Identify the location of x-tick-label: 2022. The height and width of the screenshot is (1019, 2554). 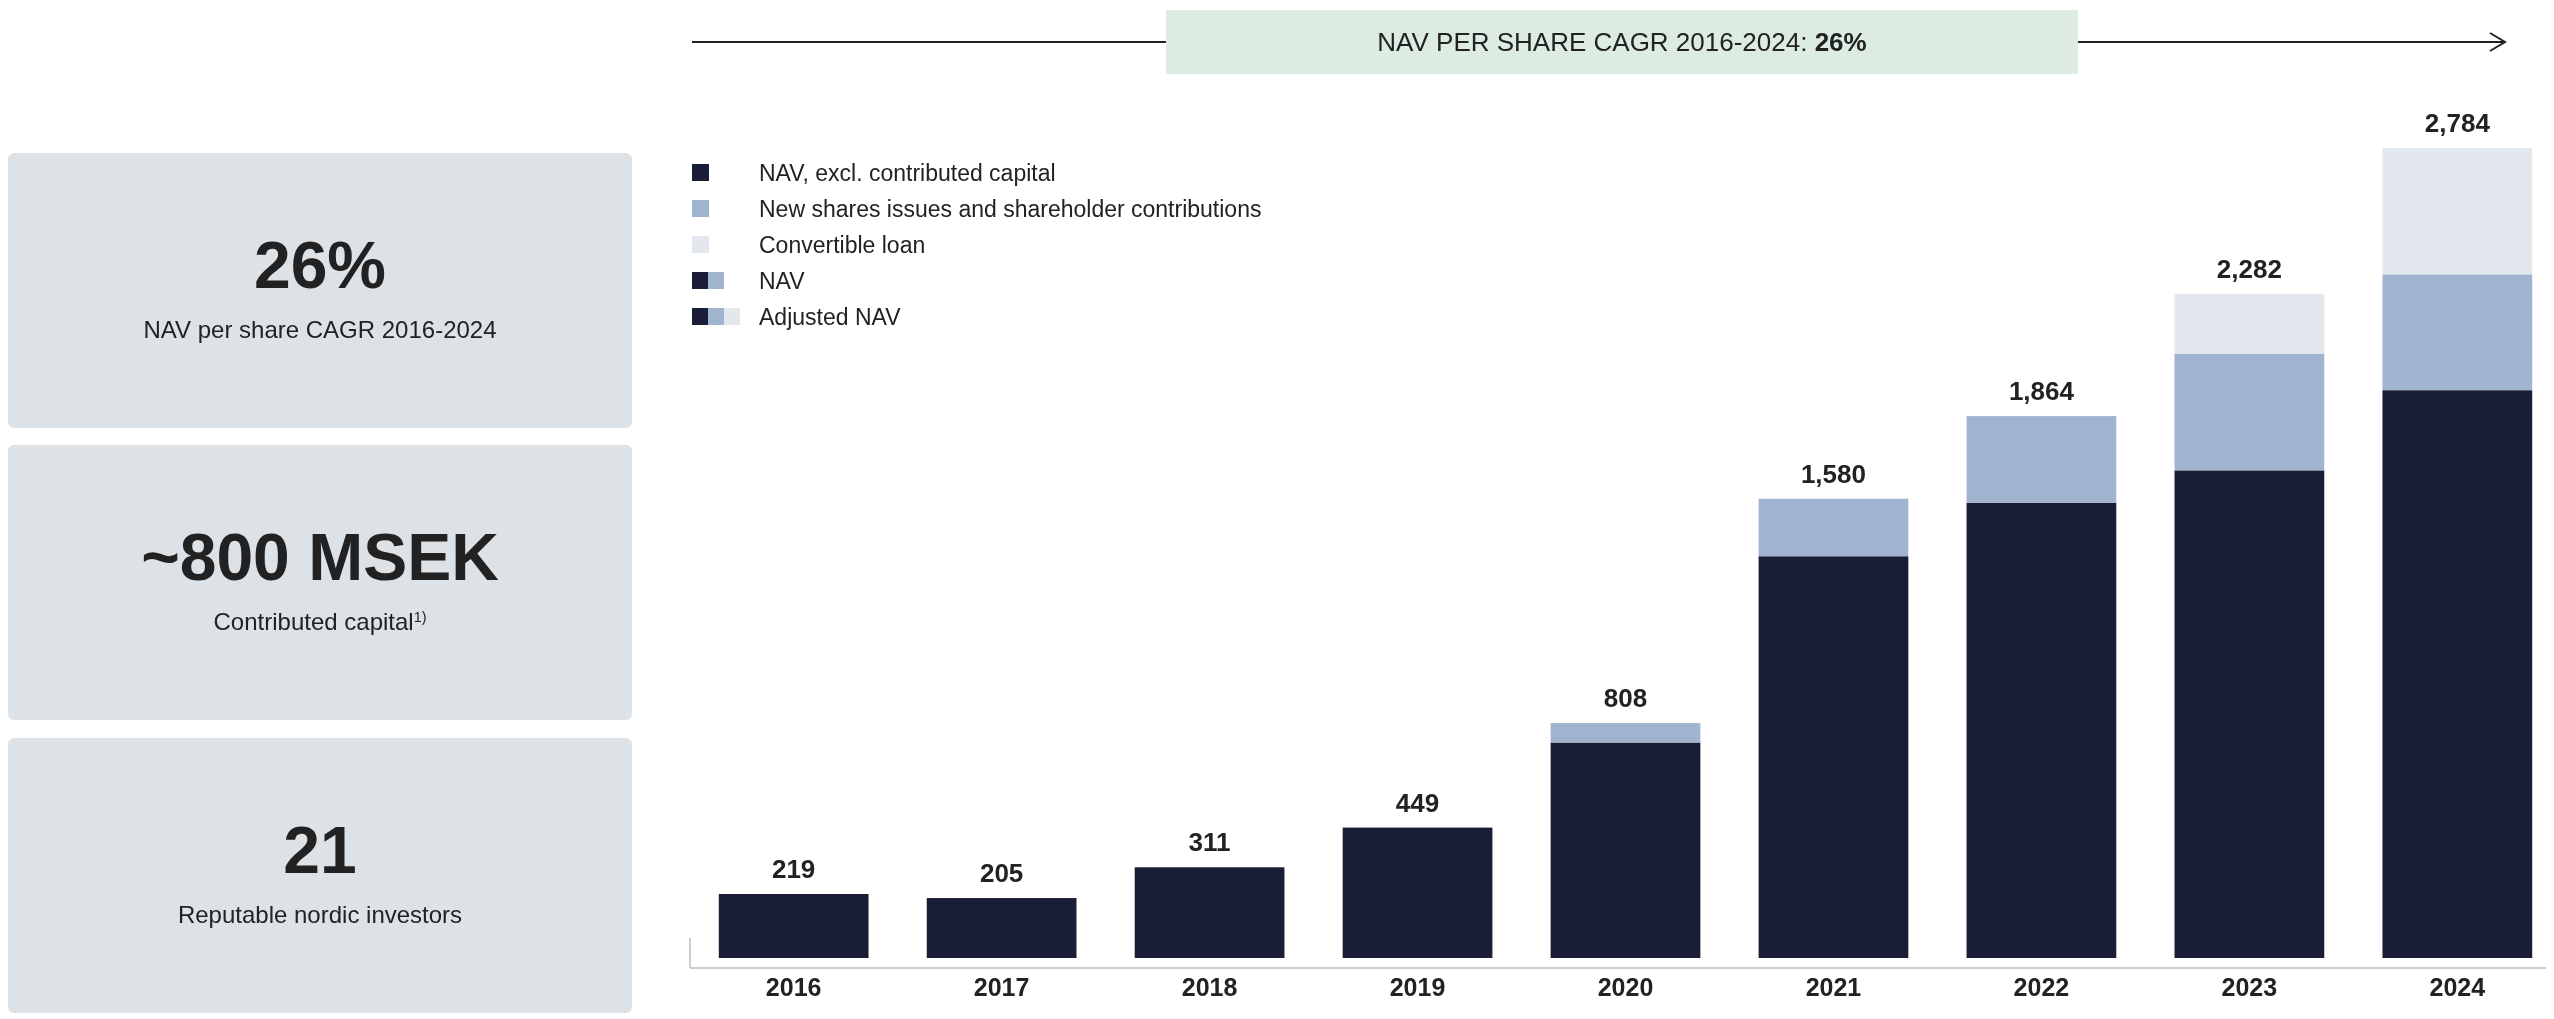
(2041, 987).